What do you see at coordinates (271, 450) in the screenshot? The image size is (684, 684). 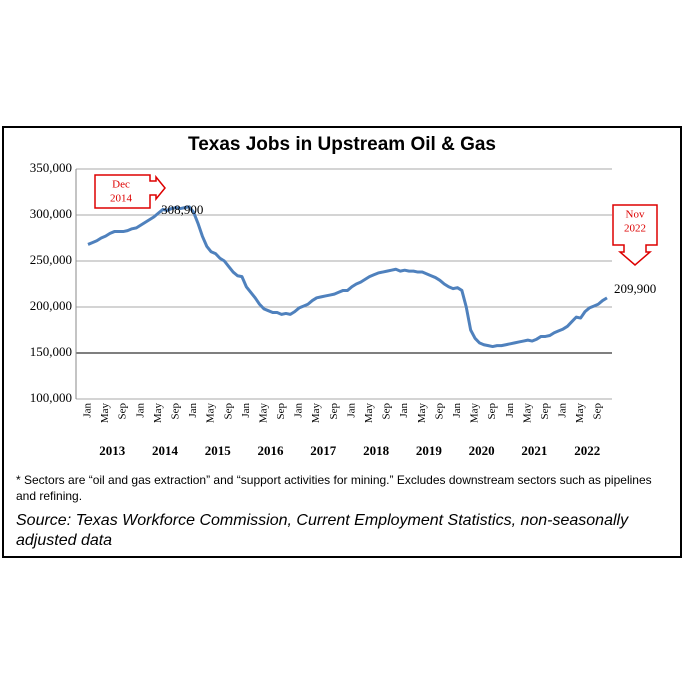 I see `year-label: 2016` at bounding box center [271, 450].